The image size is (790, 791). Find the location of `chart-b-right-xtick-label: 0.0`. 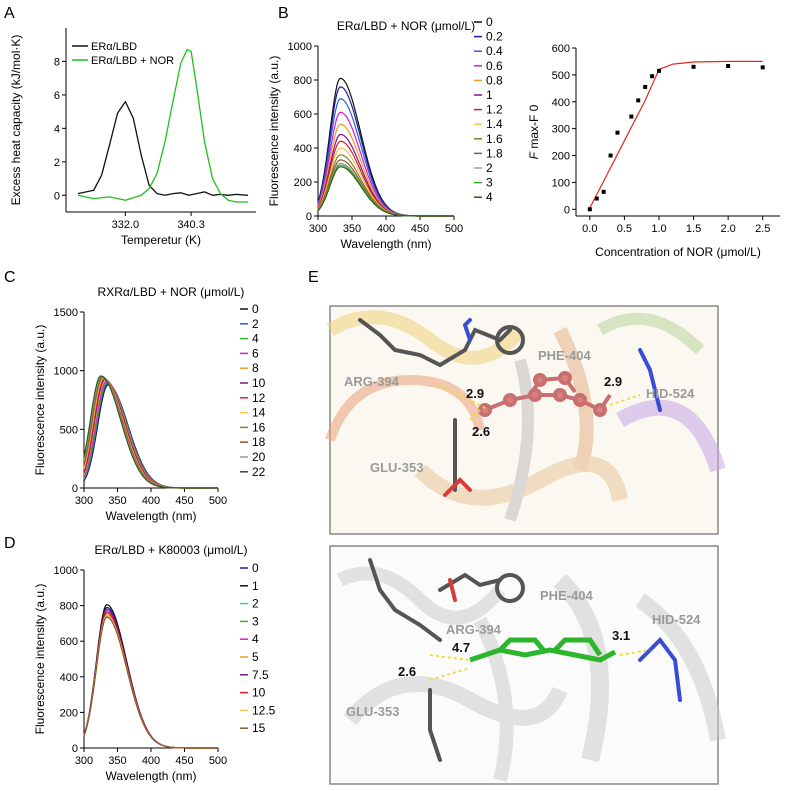

chart-b-right-xtick-label: 0.0 is located at coordinates (589, 229).